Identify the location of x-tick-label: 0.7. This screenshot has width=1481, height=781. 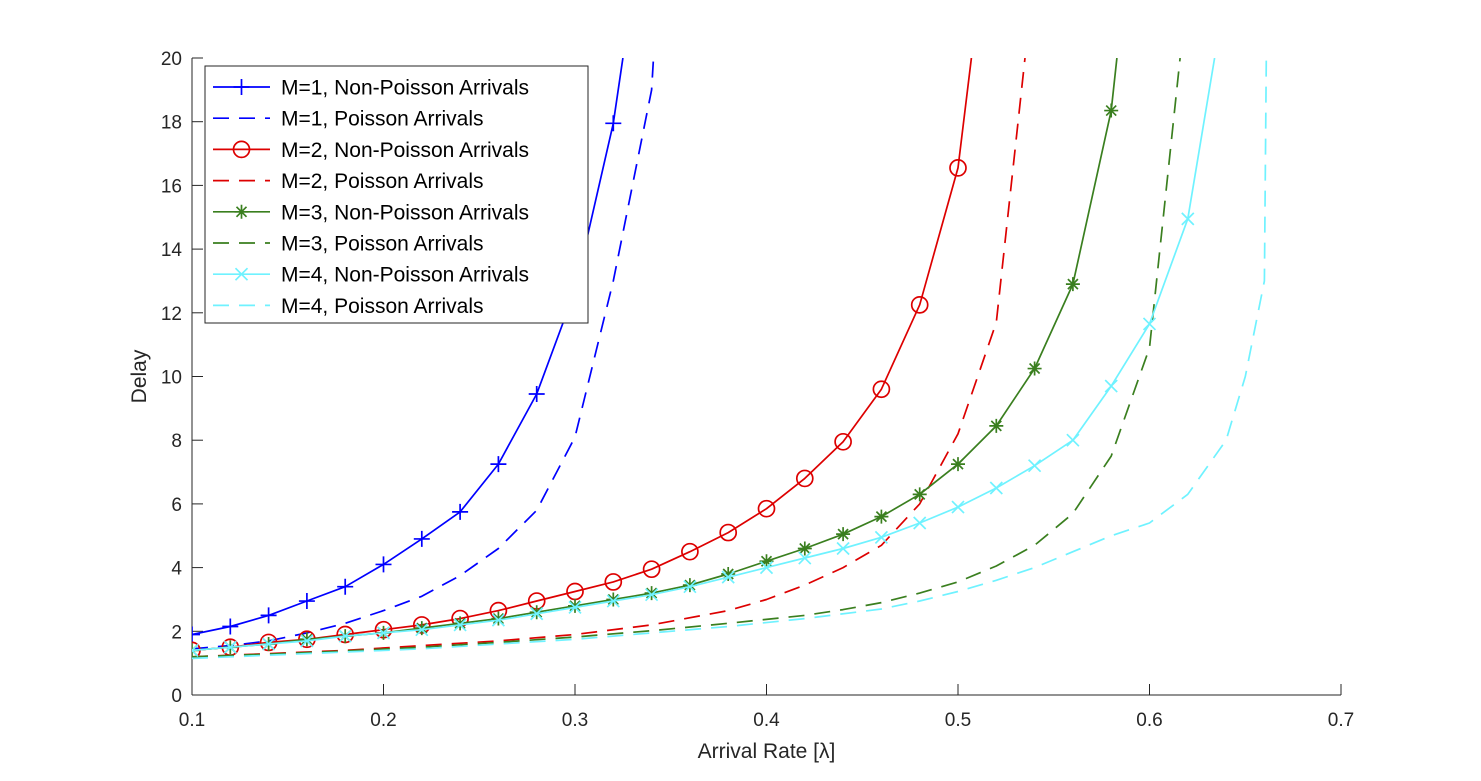
(1341, 720).